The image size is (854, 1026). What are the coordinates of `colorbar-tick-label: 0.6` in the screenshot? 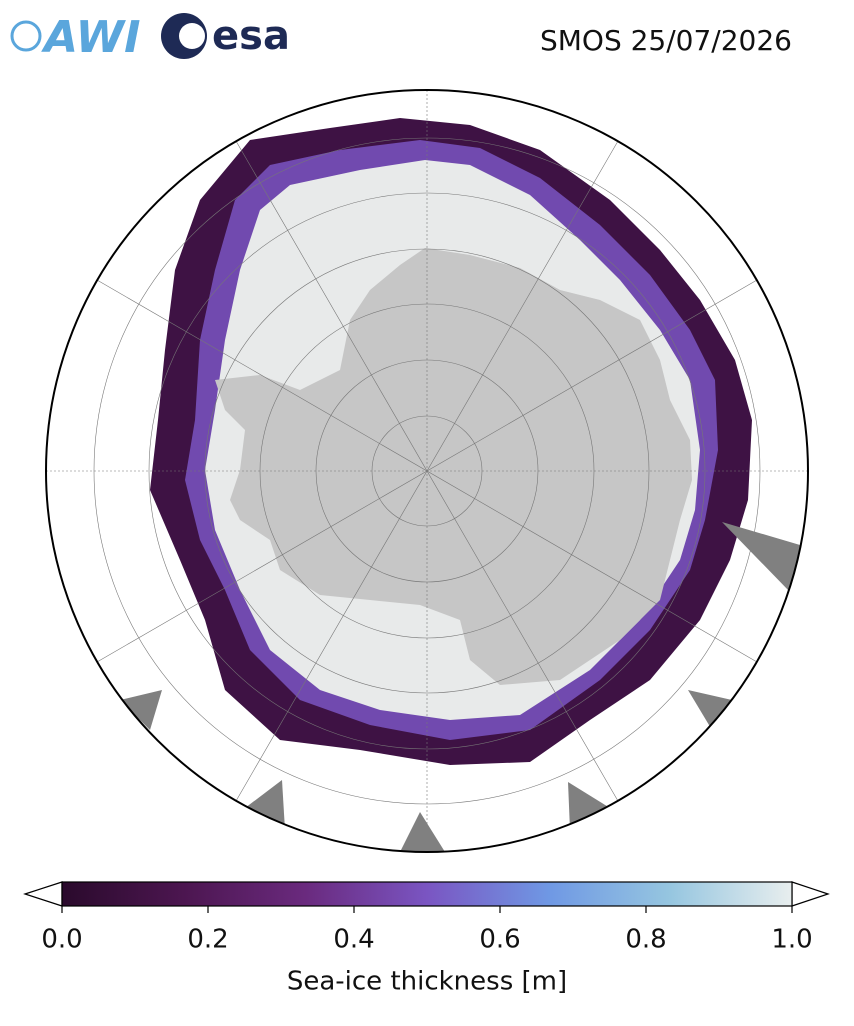 It's located at (499, 940).